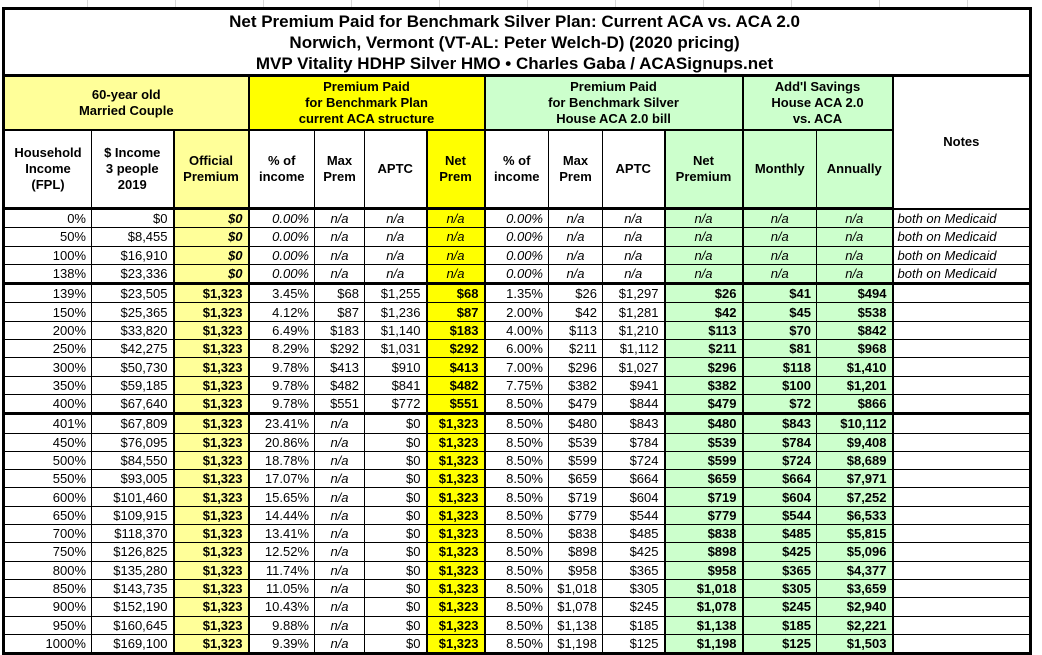 The width and height of the screenshot is (1042, 655). I want to click on cell-aca-pct-income: 23.41%, so click(281, 423).